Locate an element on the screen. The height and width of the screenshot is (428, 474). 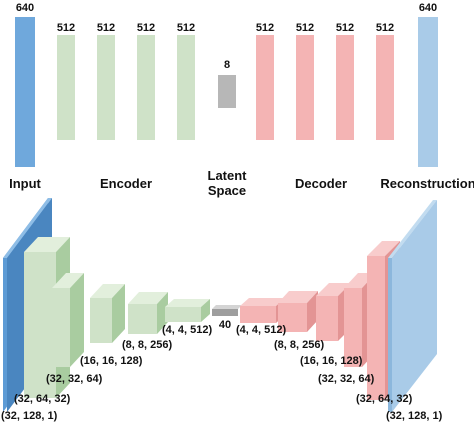
latent-label-line1: Latent is located at coordinates (228, 175).